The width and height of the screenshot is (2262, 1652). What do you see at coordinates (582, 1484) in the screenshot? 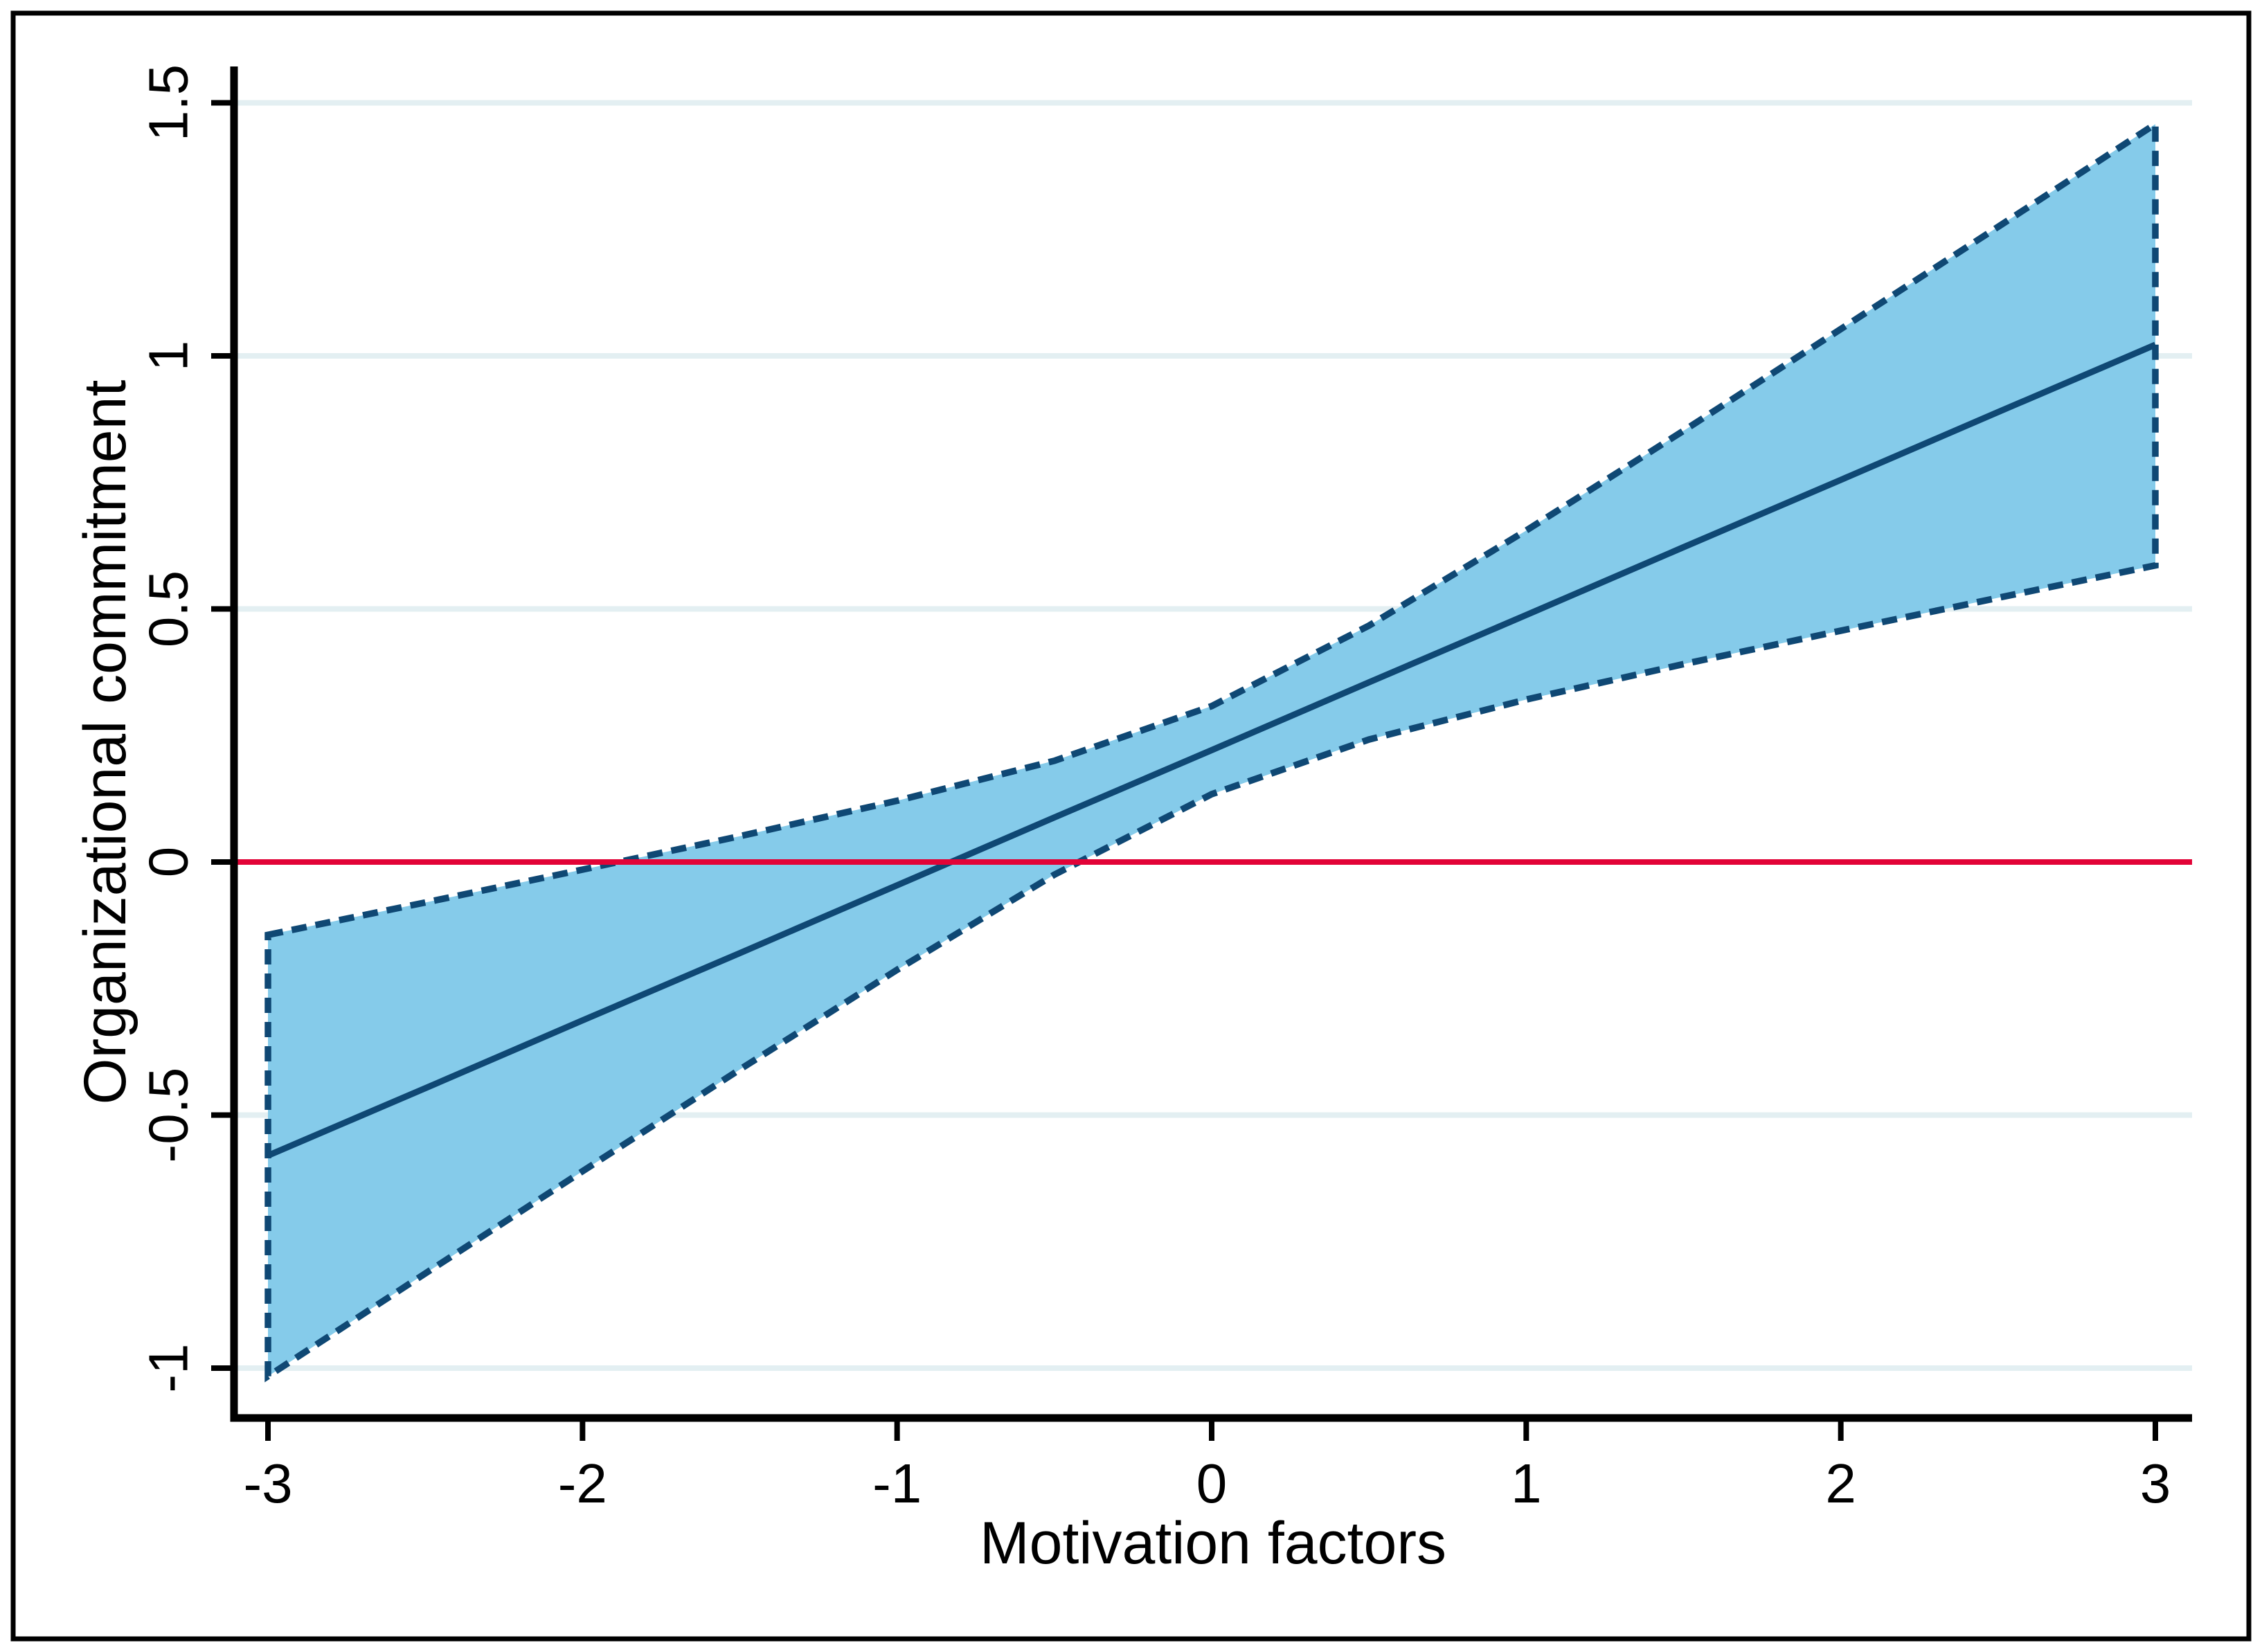
I see `x-tick-label: -2` at bounding box center [582, 1484].